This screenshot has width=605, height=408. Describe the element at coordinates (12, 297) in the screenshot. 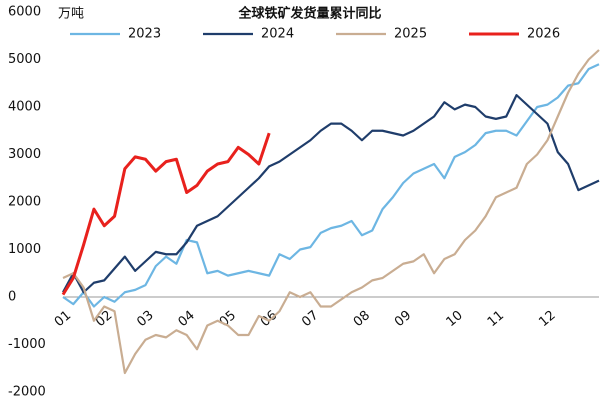

I see `y-tick-label: 0` at that location.